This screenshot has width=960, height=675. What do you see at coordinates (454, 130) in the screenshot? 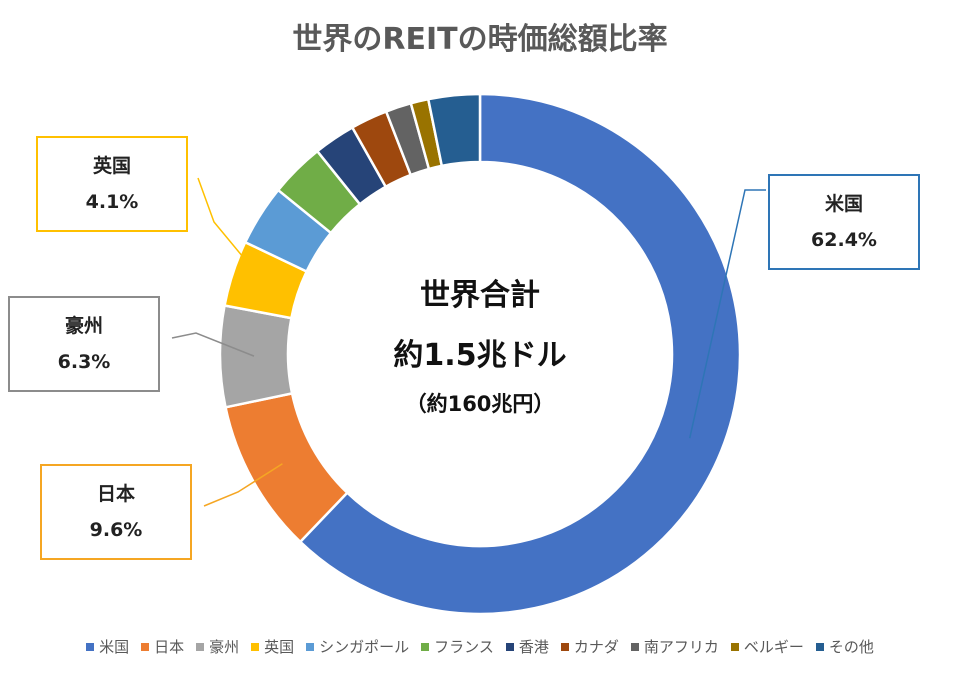
I see `slice-other` at bounding box center [454, 130].